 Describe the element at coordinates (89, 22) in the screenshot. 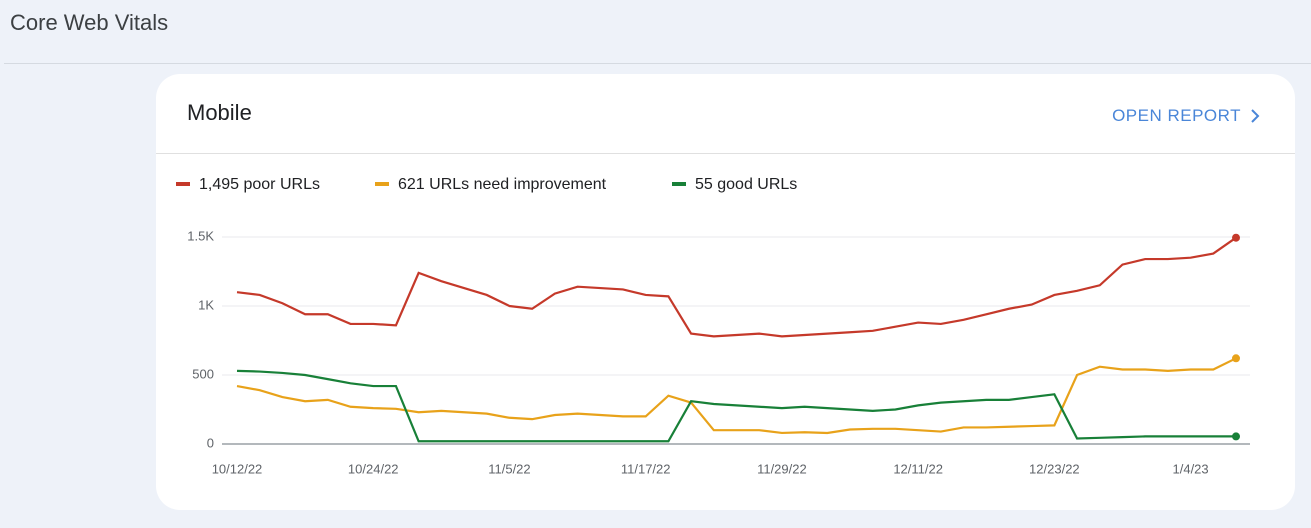

I see `page-title: Core Web Vitals` at that location.